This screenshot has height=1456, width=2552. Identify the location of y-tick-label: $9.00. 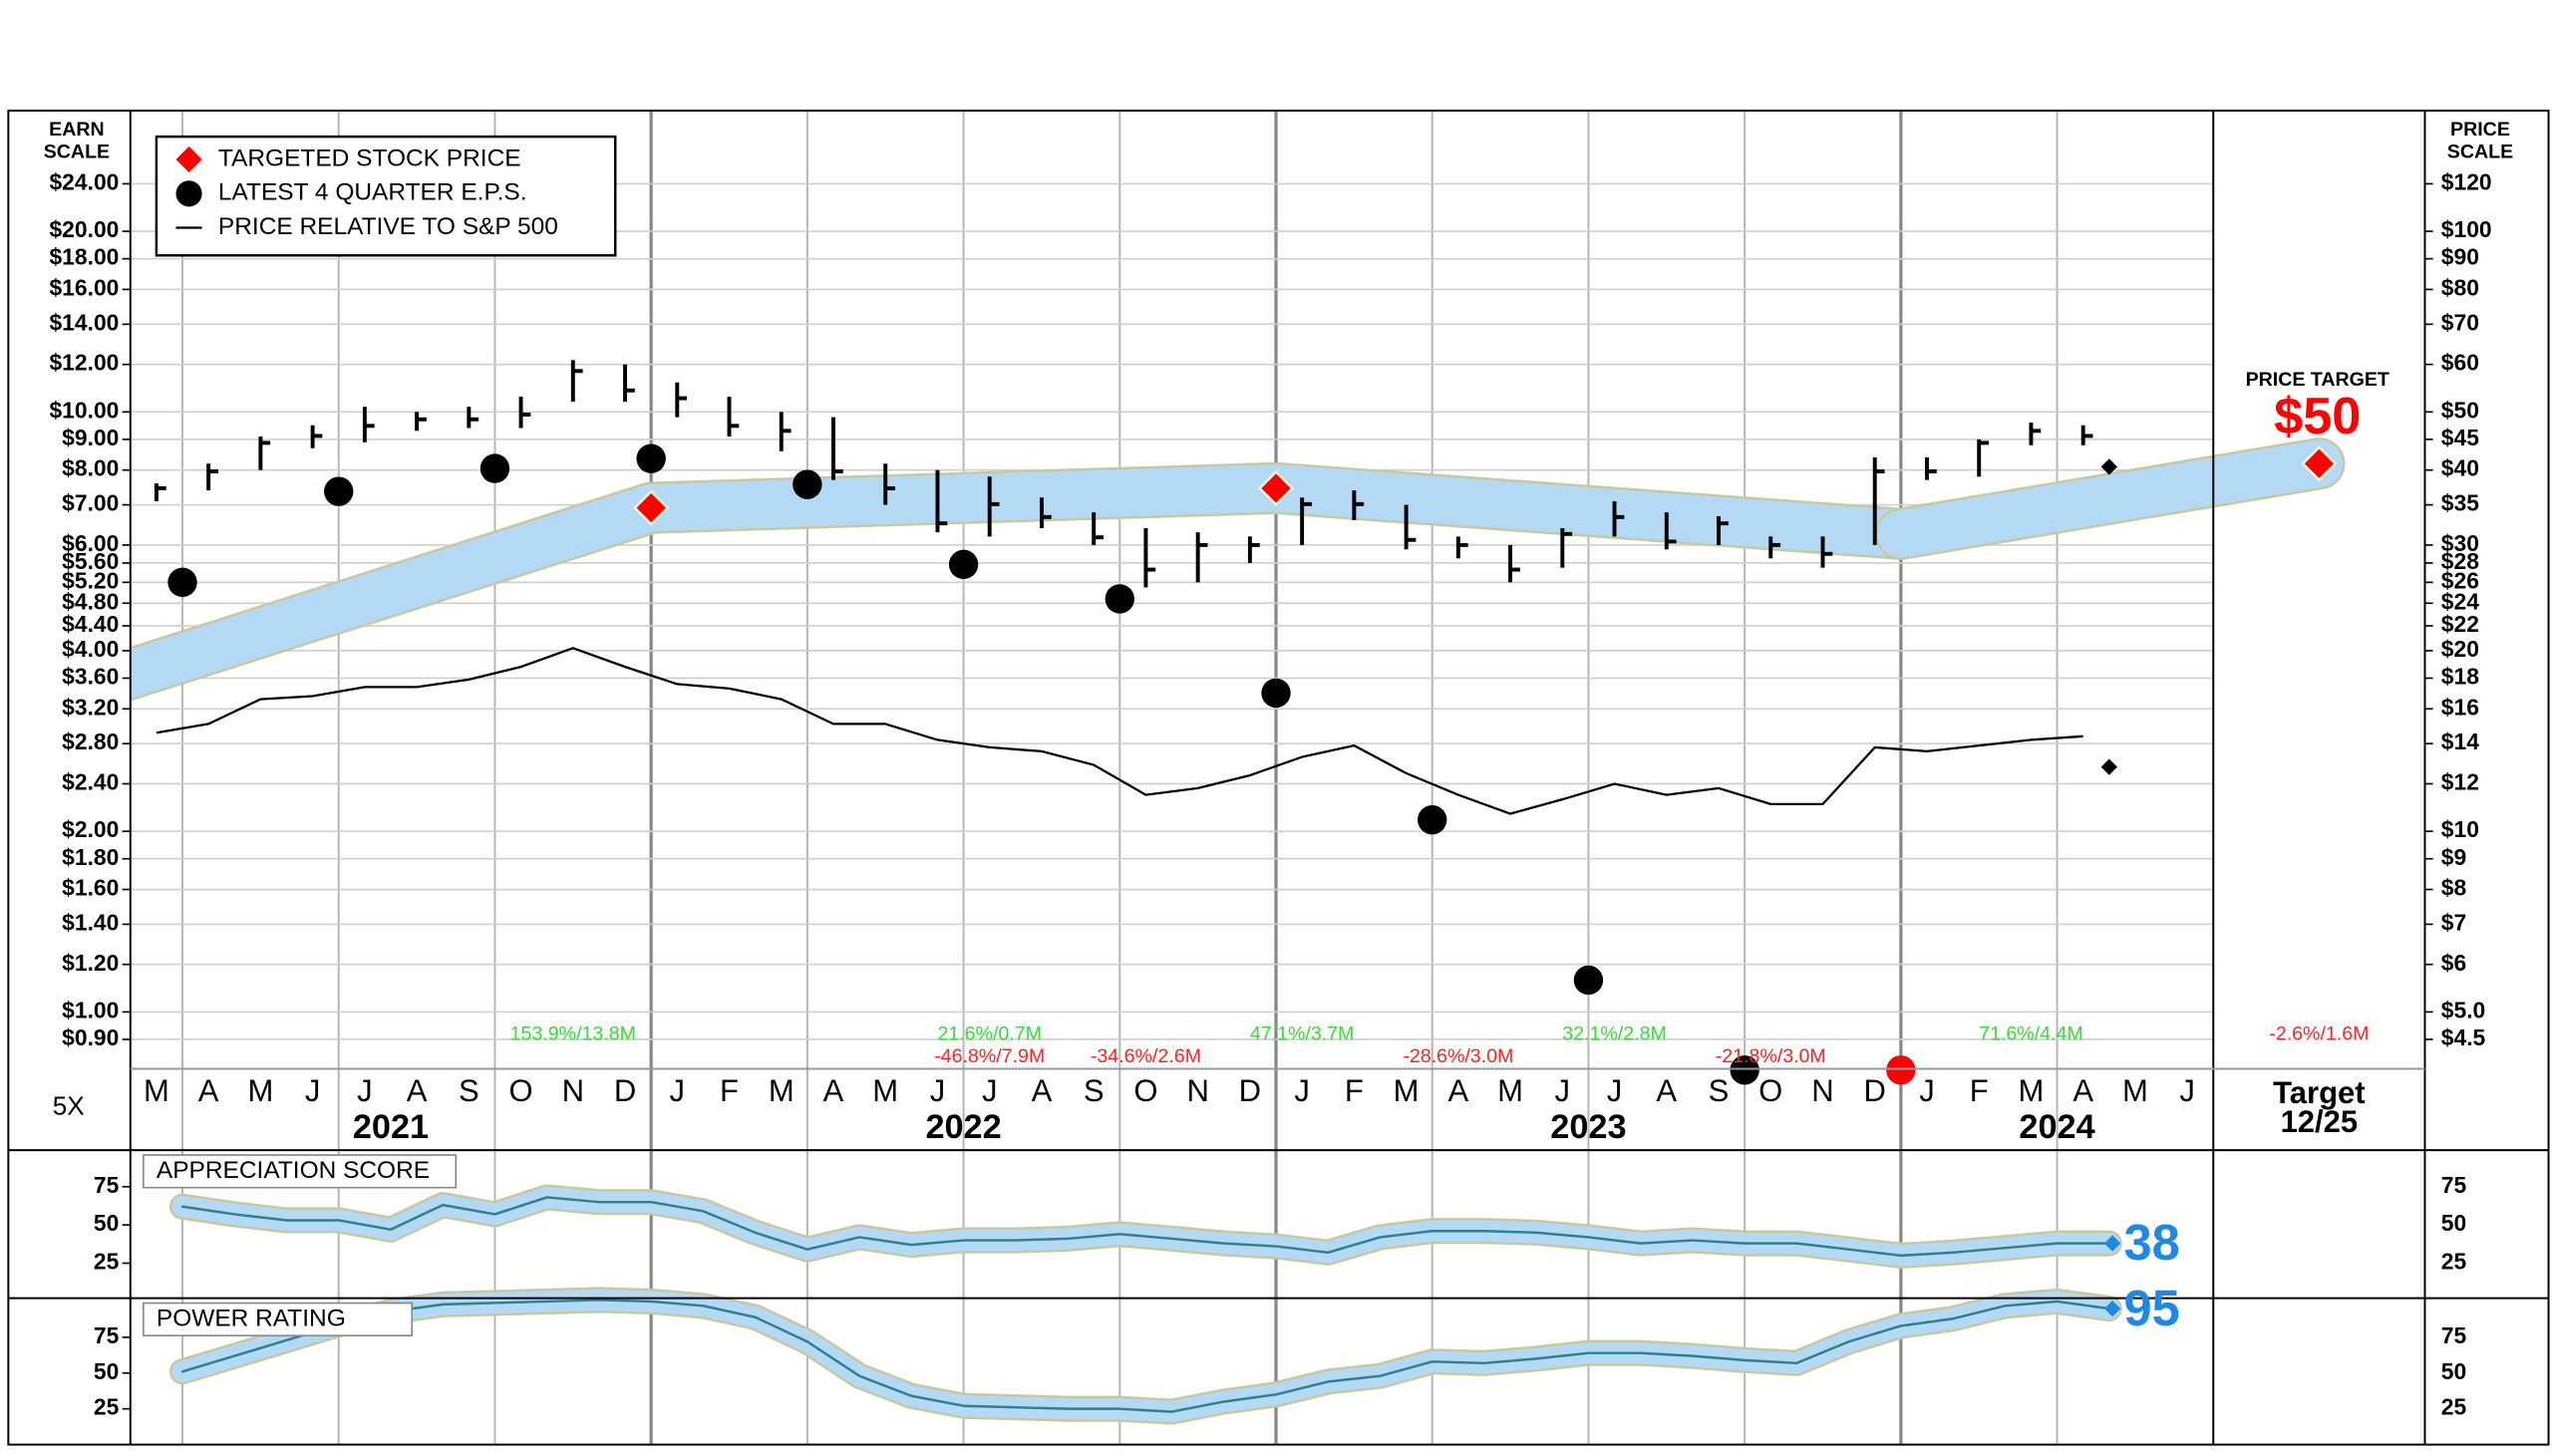
(90, 438).